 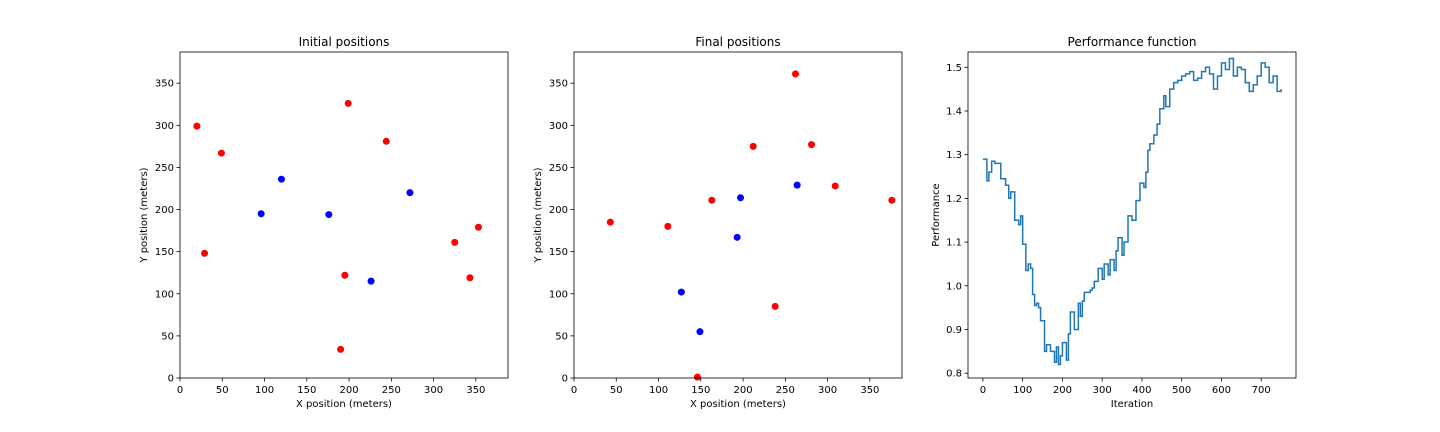 I want to click on chart-title: Performance function, so click(x=1132, y=42).